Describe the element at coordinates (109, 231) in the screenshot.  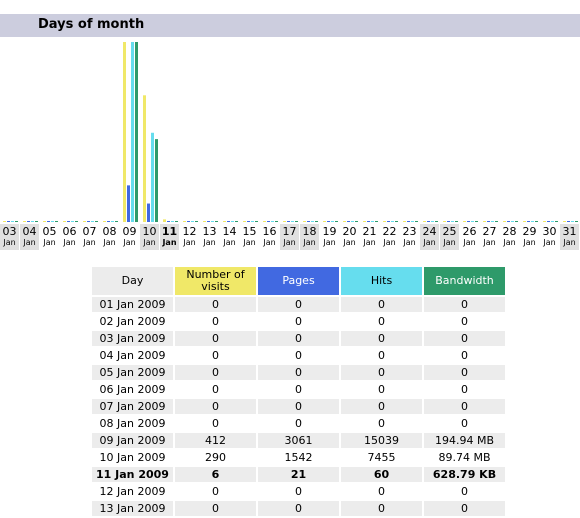
I see `day-number: 08` at that location.